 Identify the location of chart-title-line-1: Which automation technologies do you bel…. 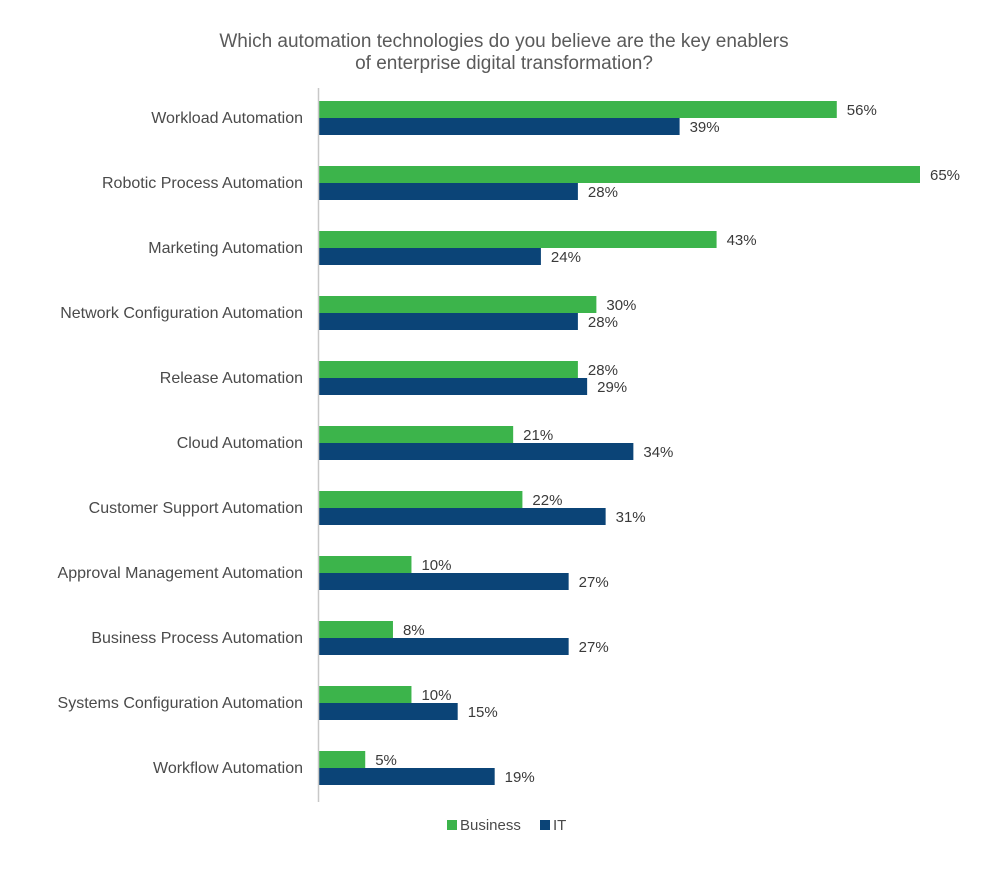
(503, 41).